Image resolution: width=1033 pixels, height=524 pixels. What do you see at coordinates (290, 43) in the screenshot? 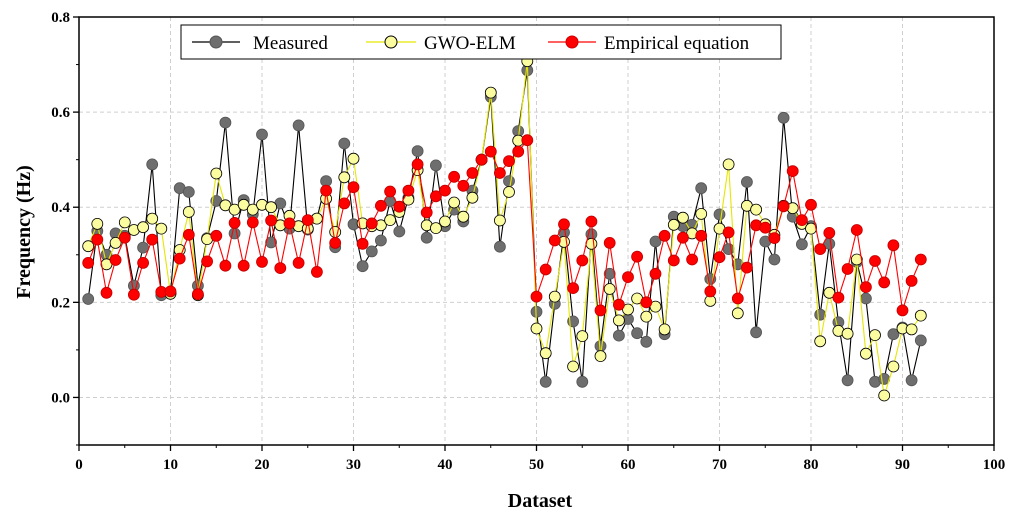
I see `legend-label-measured: Measured` at bounding box center [290, 43].